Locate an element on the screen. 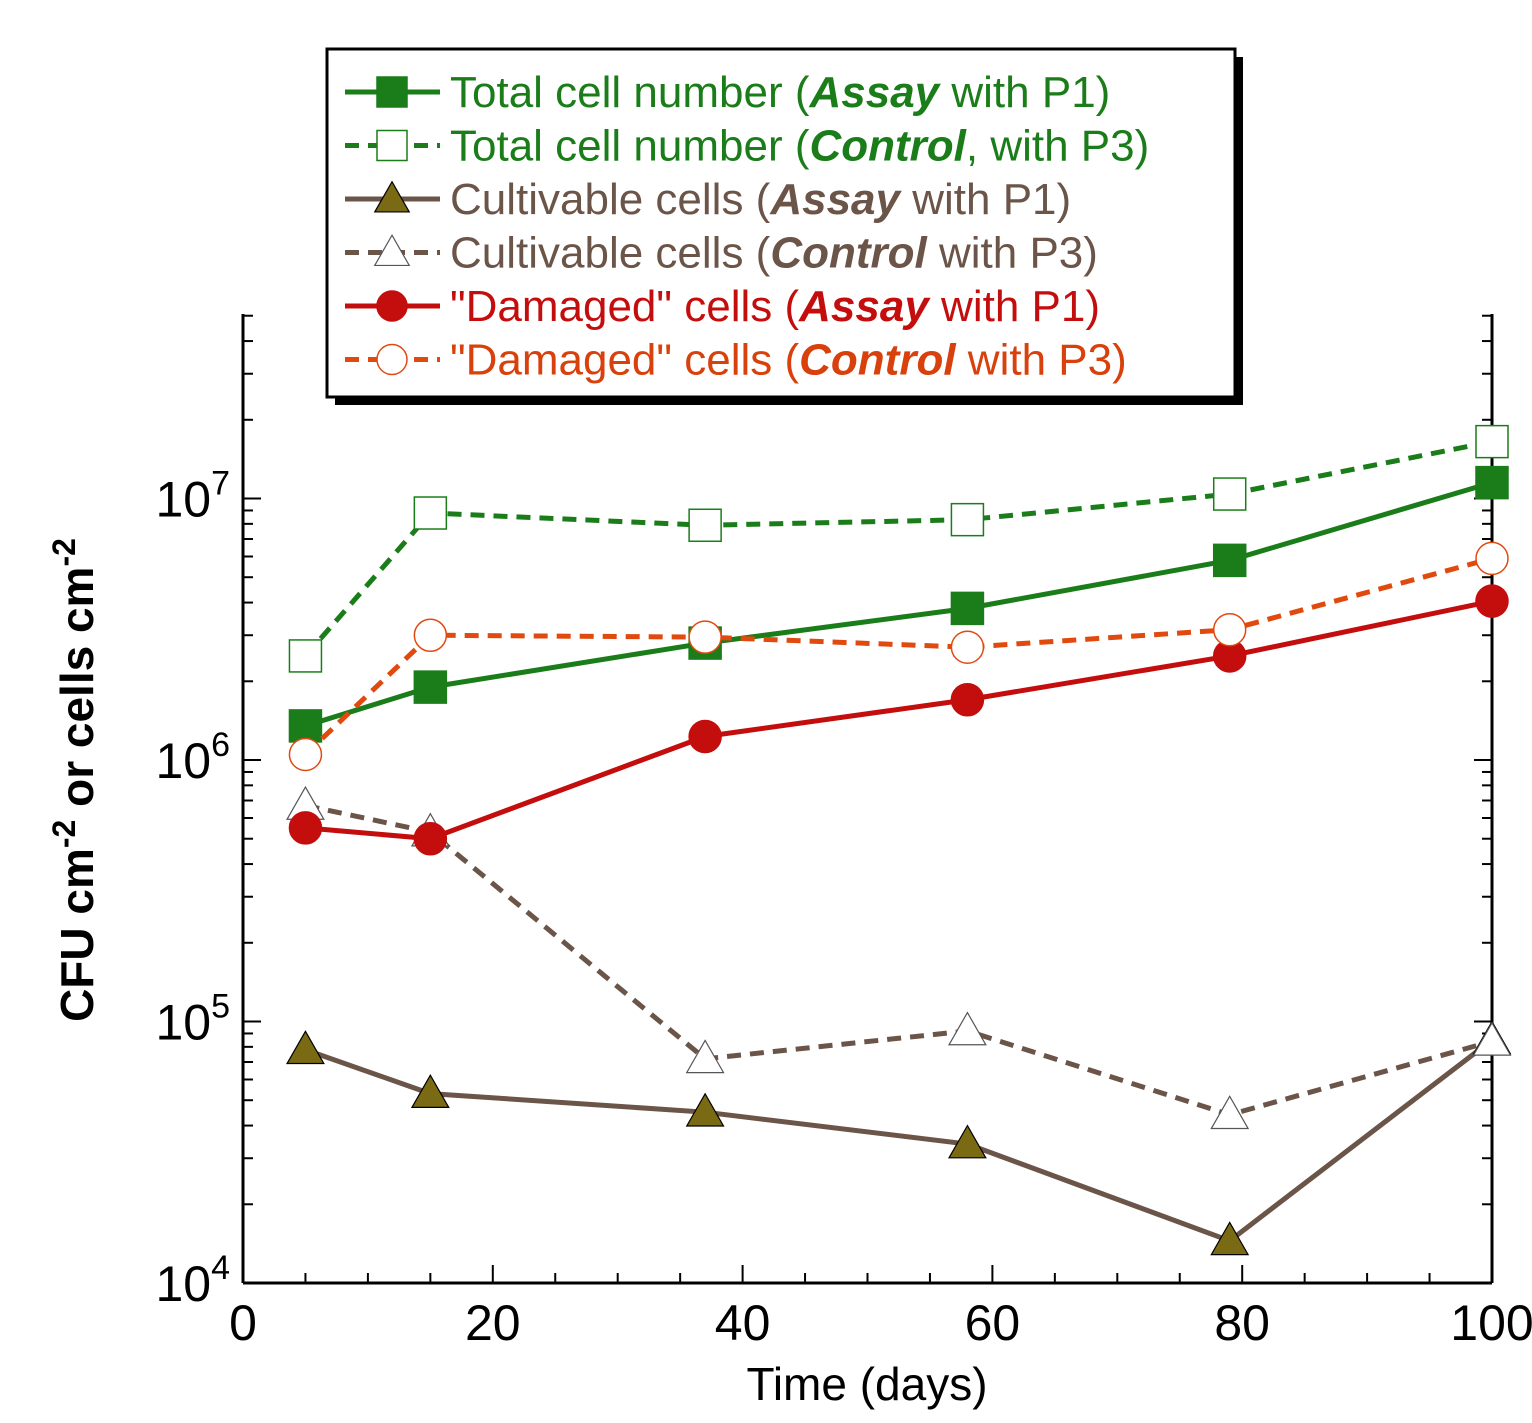 The width and height of the screenshot is (1532, 1423). y-tick-label: 10⁷ is located at coordinates (192, 496).